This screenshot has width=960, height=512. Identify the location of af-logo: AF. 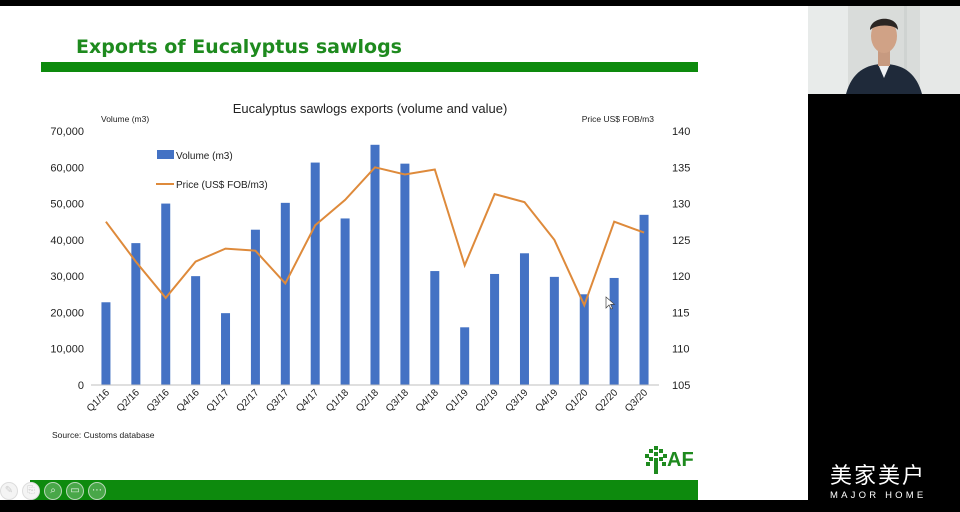
(673, 461).